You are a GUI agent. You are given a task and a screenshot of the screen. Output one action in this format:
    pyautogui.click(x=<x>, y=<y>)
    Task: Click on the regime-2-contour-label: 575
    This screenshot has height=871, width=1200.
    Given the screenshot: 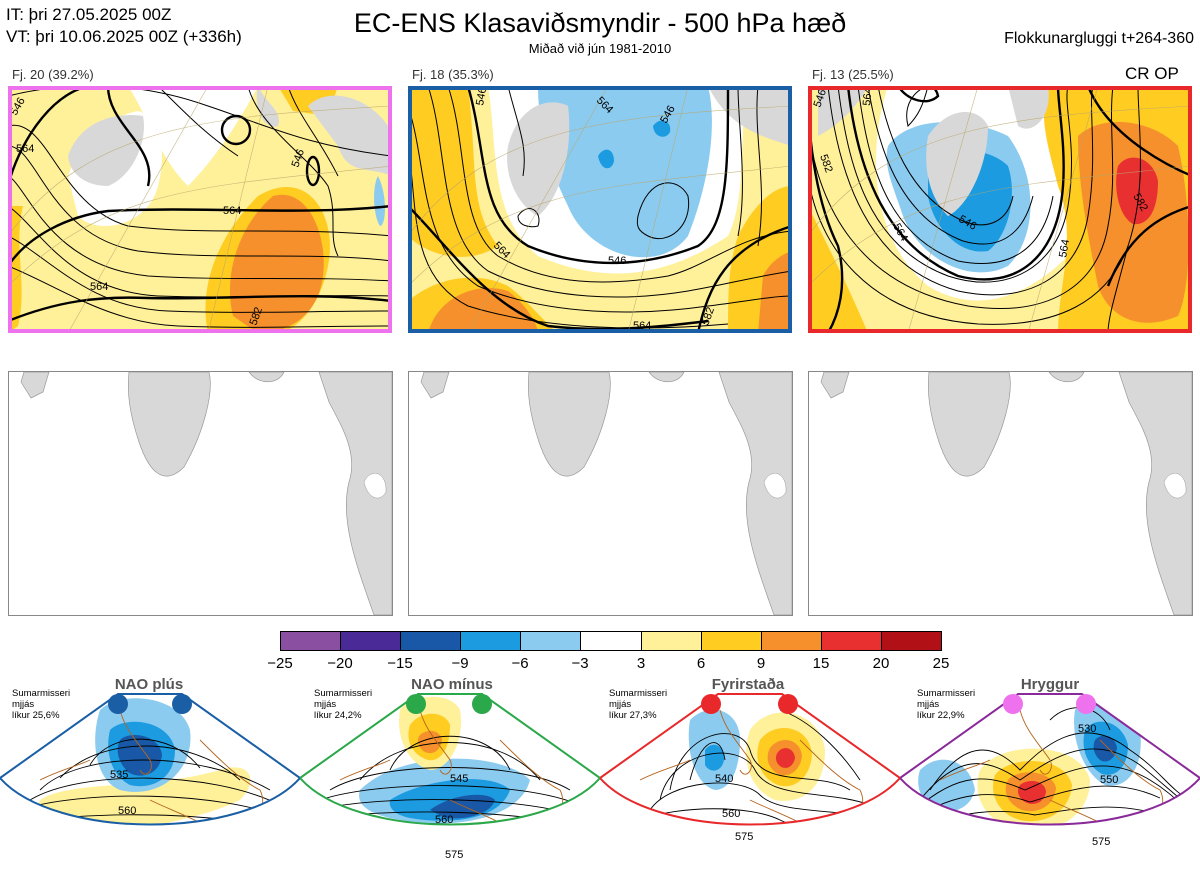 What is the action you would take?
    pyautogui.click(x=454, y=855)
    